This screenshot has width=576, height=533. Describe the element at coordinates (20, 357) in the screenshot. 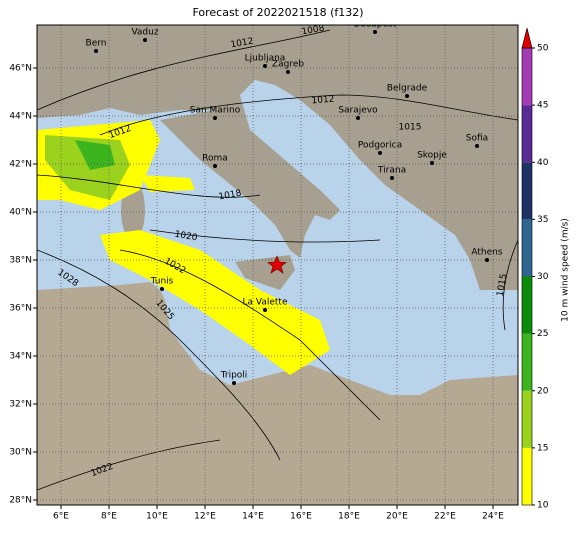

I see `lat-tick-label: 34°N` at that location.